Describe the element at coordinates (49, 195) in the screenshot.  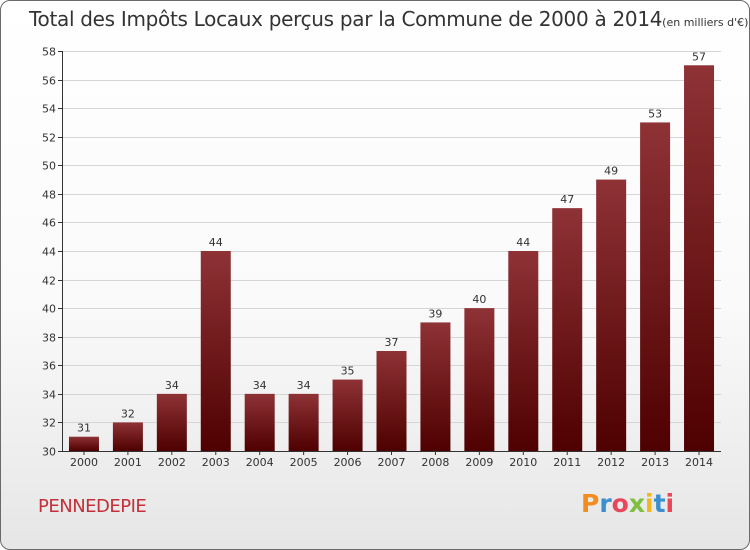
I see `y-tick-label: 48` at that location.